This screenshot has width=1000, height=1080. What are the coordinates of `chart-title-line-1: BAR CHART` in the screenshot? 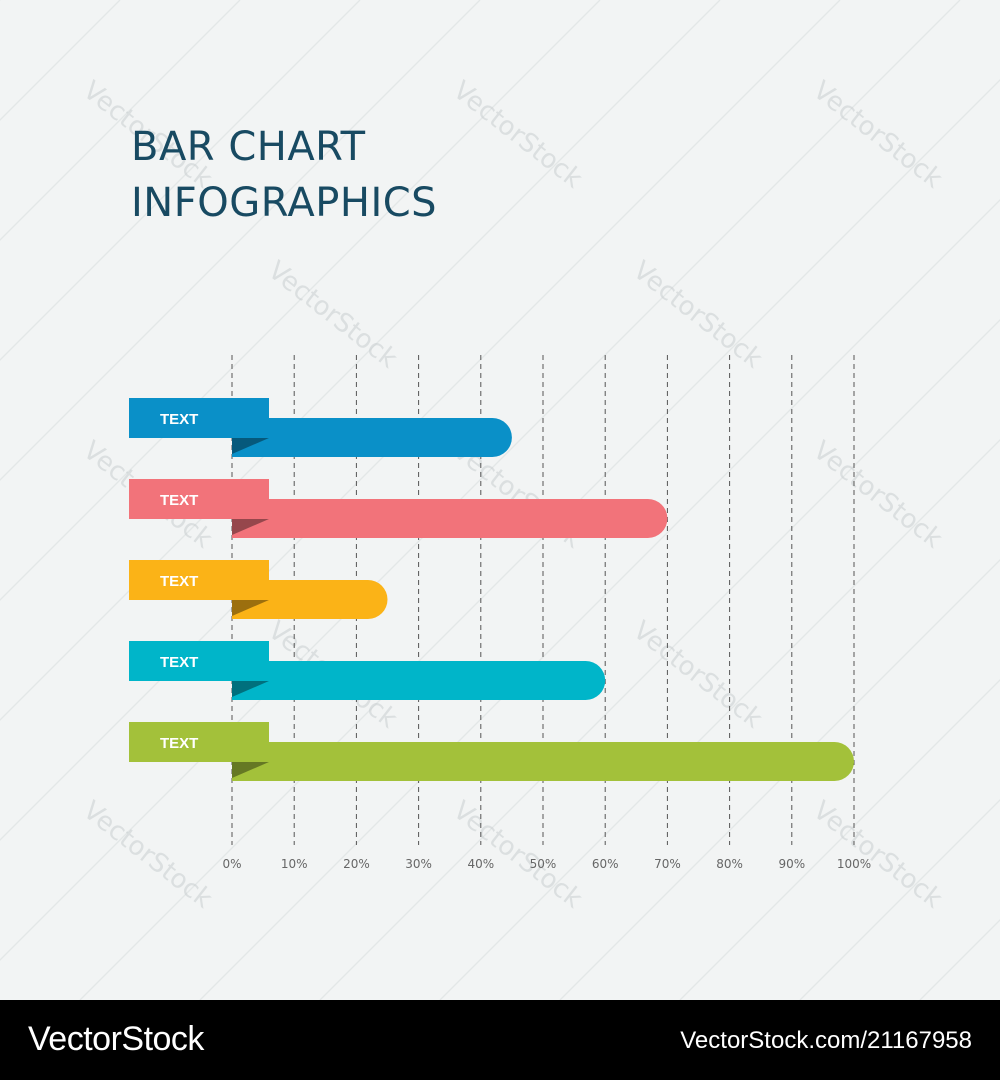 It's located at (248, 147).